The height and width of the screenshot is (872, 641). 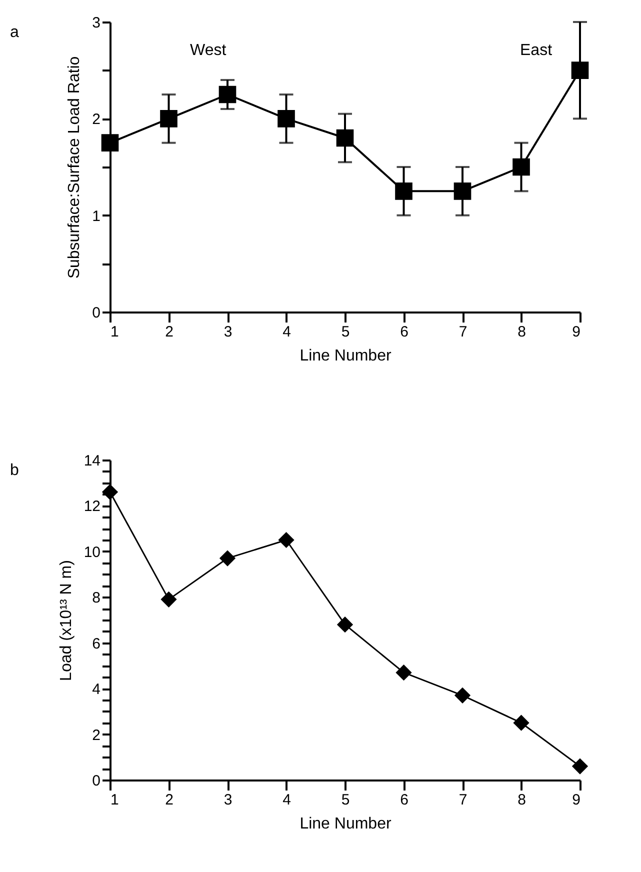 I want to click on text: b, so click(x=14, y=470).